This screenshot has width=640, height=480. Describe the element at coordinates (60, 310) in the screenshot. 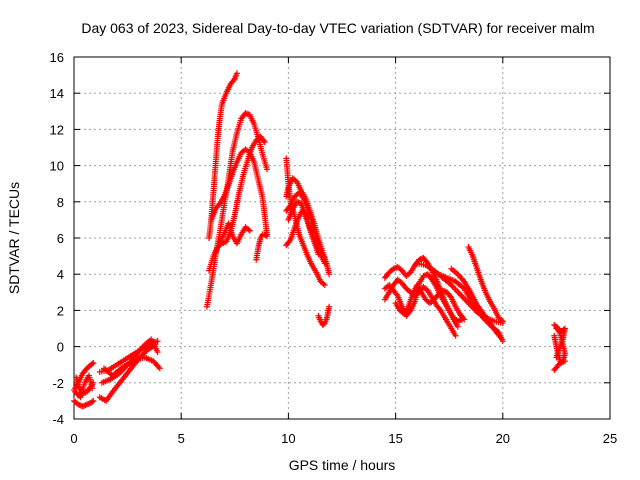

I see `y-tick-label: 2` at that location.